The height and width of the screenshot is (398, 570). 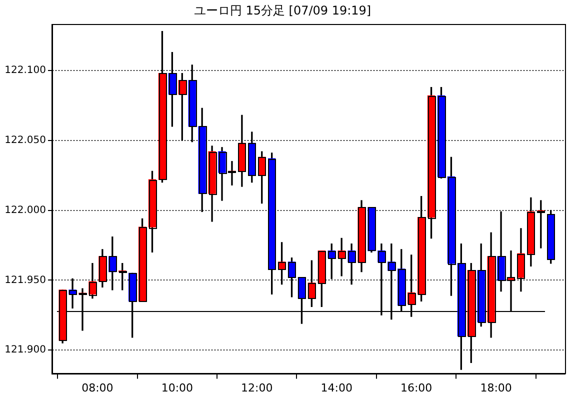 What do you see at coordinates (496, 387) in the screenshot?
I see `x-tick-label: 18:00` at bounding box center [496, 387].